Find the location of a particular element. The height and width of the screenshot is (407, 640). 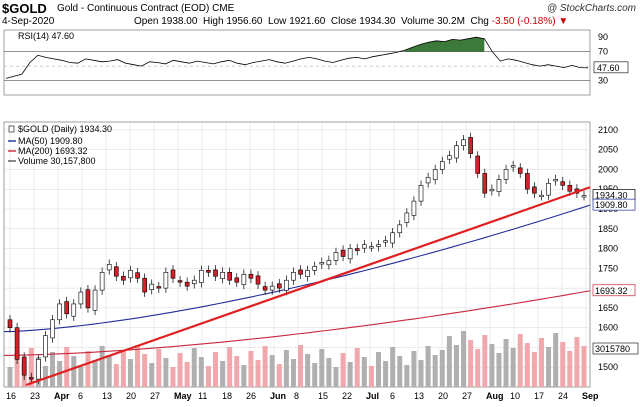

last-value-label: 1693.32 is located at coordinates (611, 291).